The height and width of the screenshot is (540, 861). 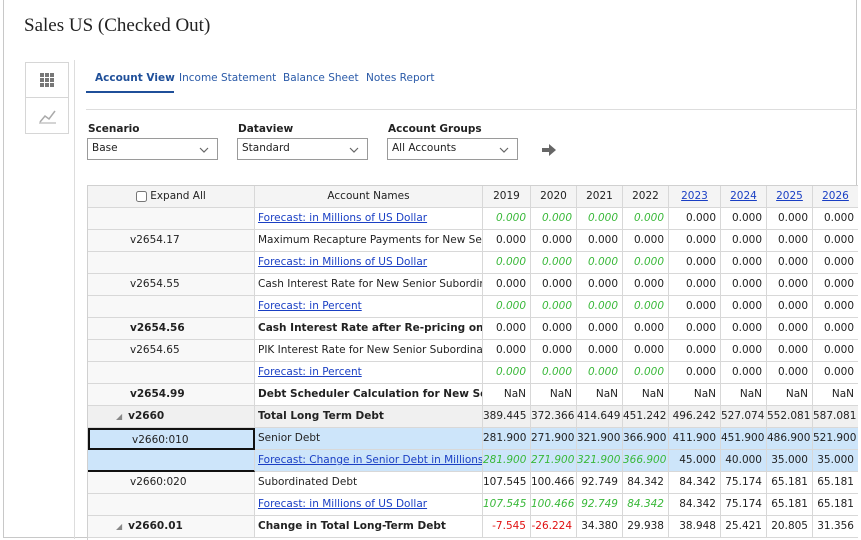 I want to click on tab: Balance Sheet, so click(x=321, y=78).